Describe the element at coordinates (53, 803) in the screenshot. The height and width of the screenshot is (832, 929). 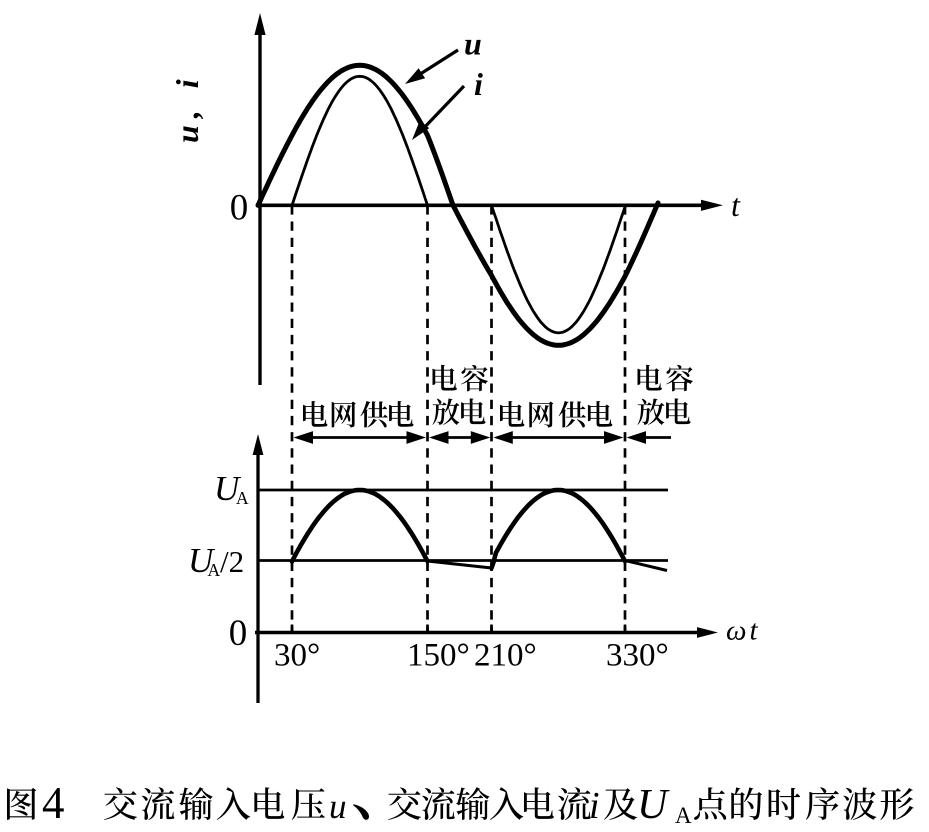
I see `svg-text: 4` at that location.